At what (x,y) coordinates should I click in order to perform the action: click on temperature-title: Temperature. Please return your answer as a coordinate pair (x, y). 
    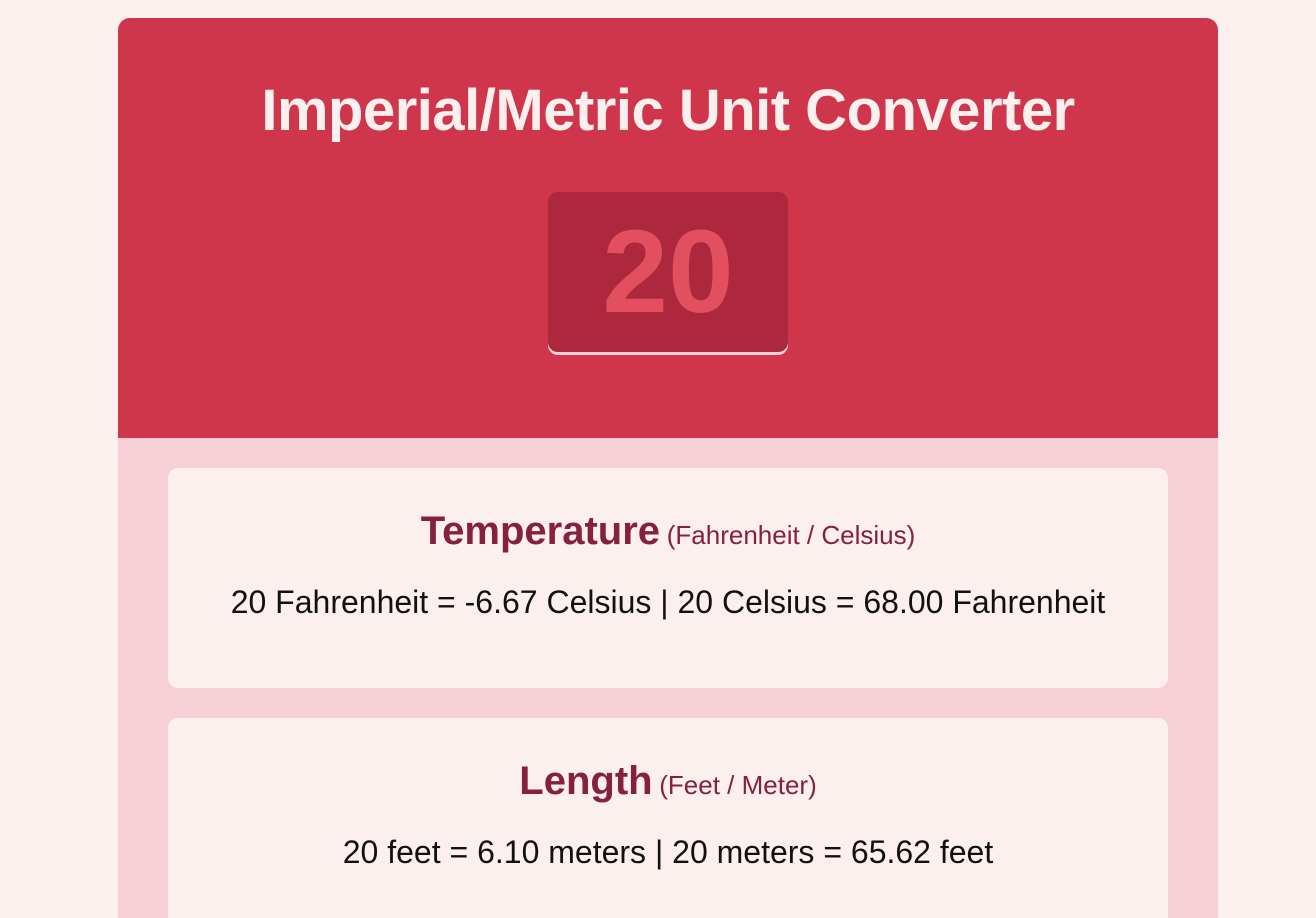
    Looking at the image, I should click on (540, 531).